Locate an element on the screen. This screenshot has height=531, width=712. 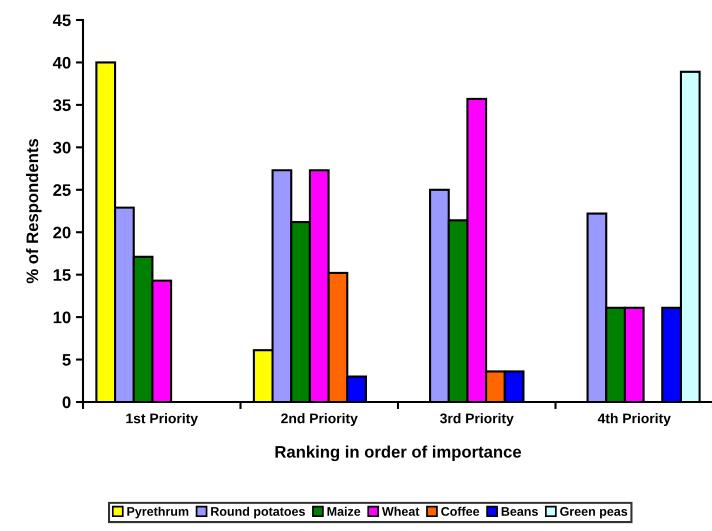
legend-label: Wheat is located at coordinates (401, 511).